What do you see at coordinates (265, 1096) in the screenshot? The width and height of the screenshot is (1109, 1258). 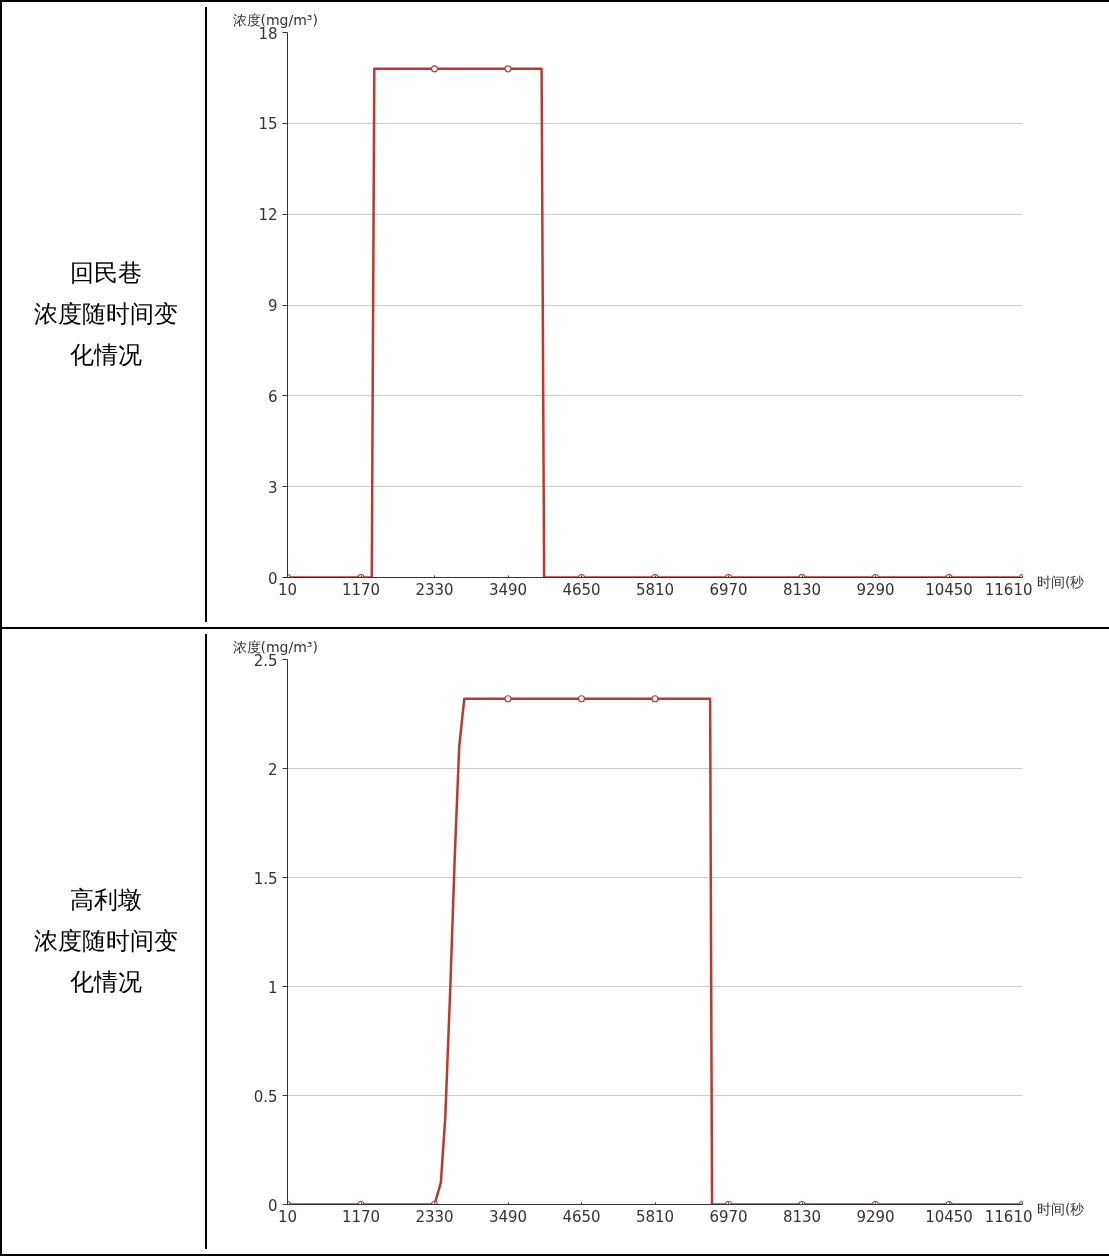 I see `y-tick-label: 0.5` at bounding box center [265, 1096].